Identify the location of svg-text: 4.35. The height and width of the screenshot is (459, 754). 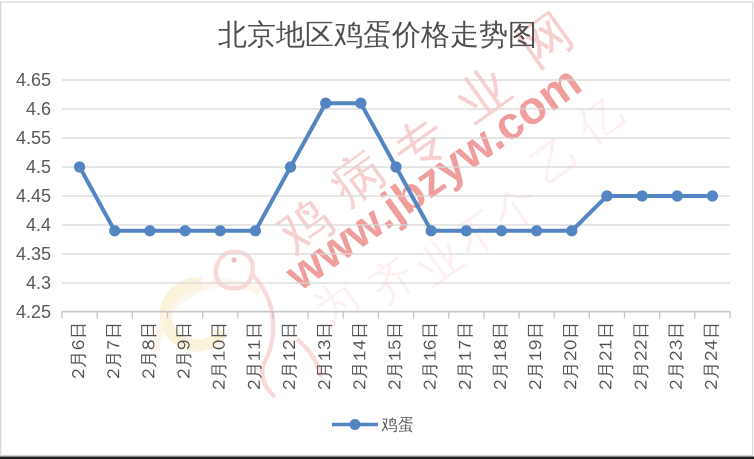
(33, 254).